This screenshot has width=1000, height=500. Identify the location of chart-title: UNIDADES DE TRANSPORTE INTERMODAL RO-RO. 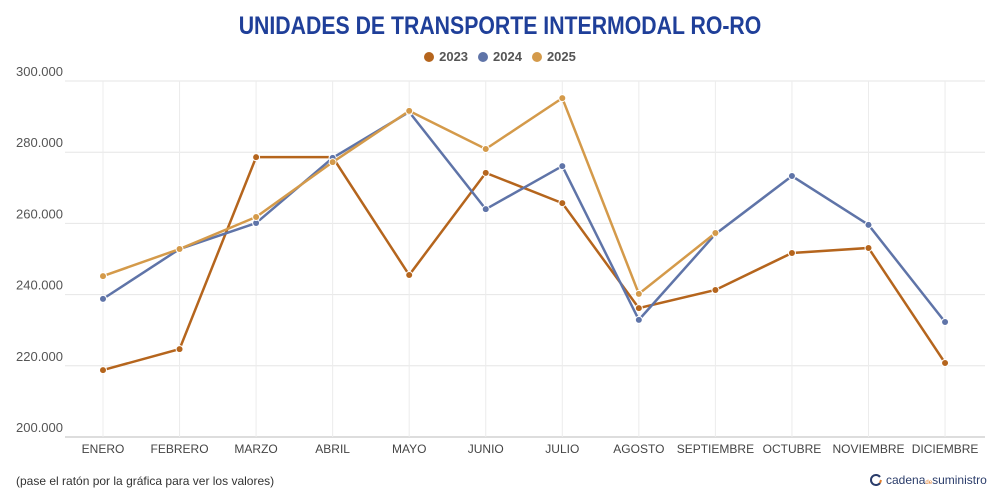
(500, 26).